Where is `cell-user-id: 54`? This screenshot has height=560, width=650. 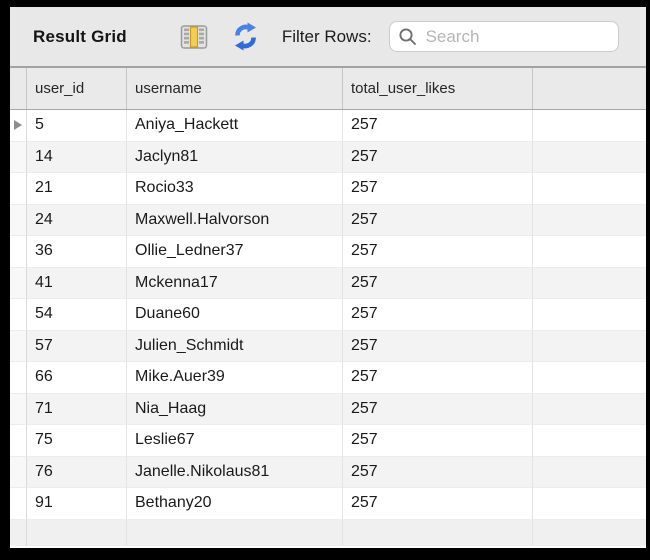 cell-user-id: 54 is located at coordinates (77, 315).